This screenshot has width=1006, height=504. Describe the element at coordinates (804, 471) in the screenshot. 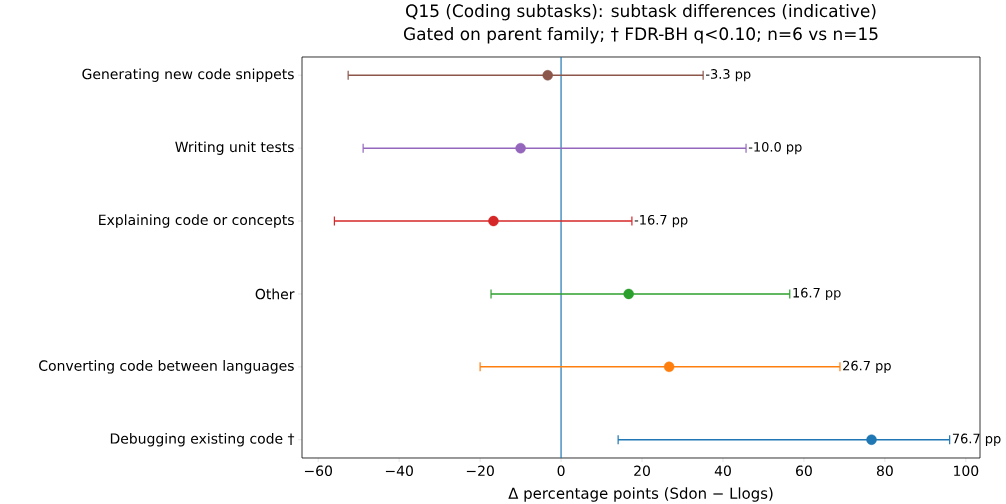

I see `x-tick-label: 60` at that location.